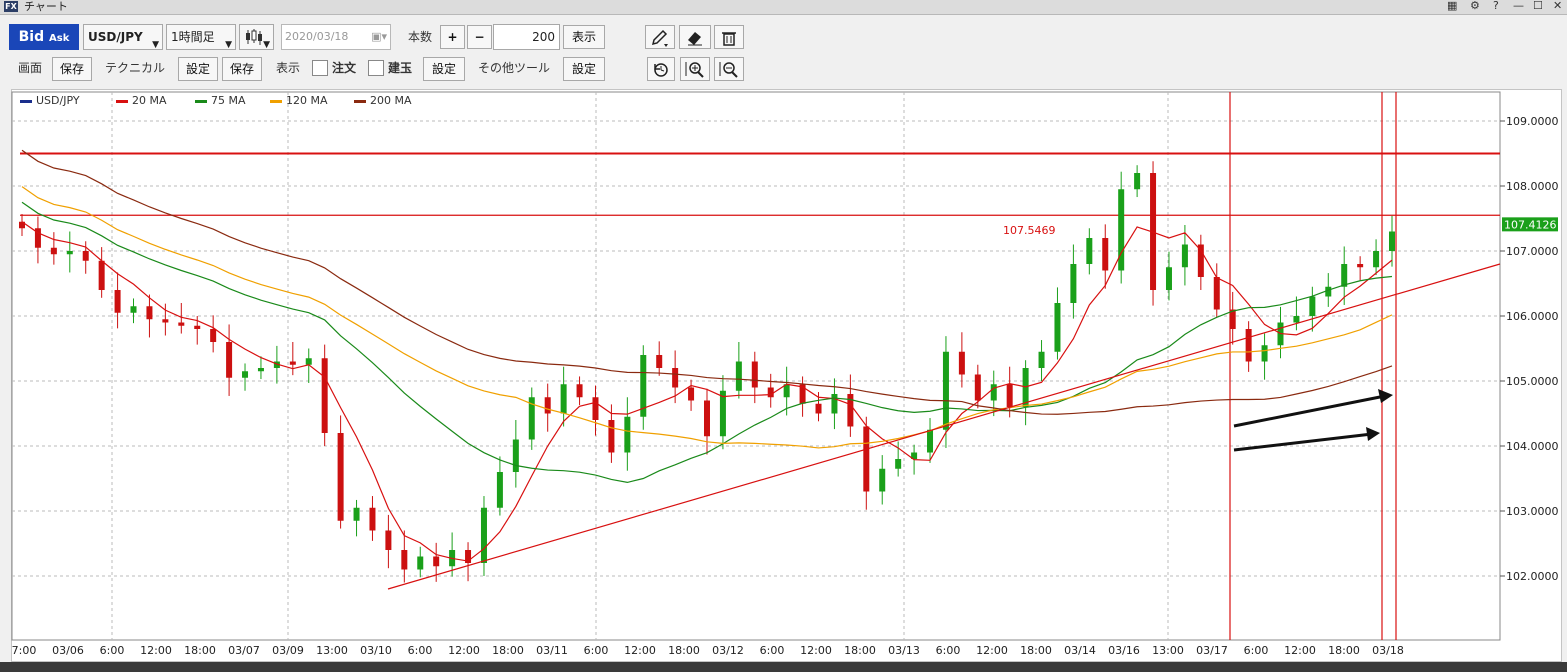 Image resolution: width=1567 pixels, height=672 pixels. Describe the element at coordinates (72, 69) in the screenshot. I see `screen-save-button: 保存` at that location.